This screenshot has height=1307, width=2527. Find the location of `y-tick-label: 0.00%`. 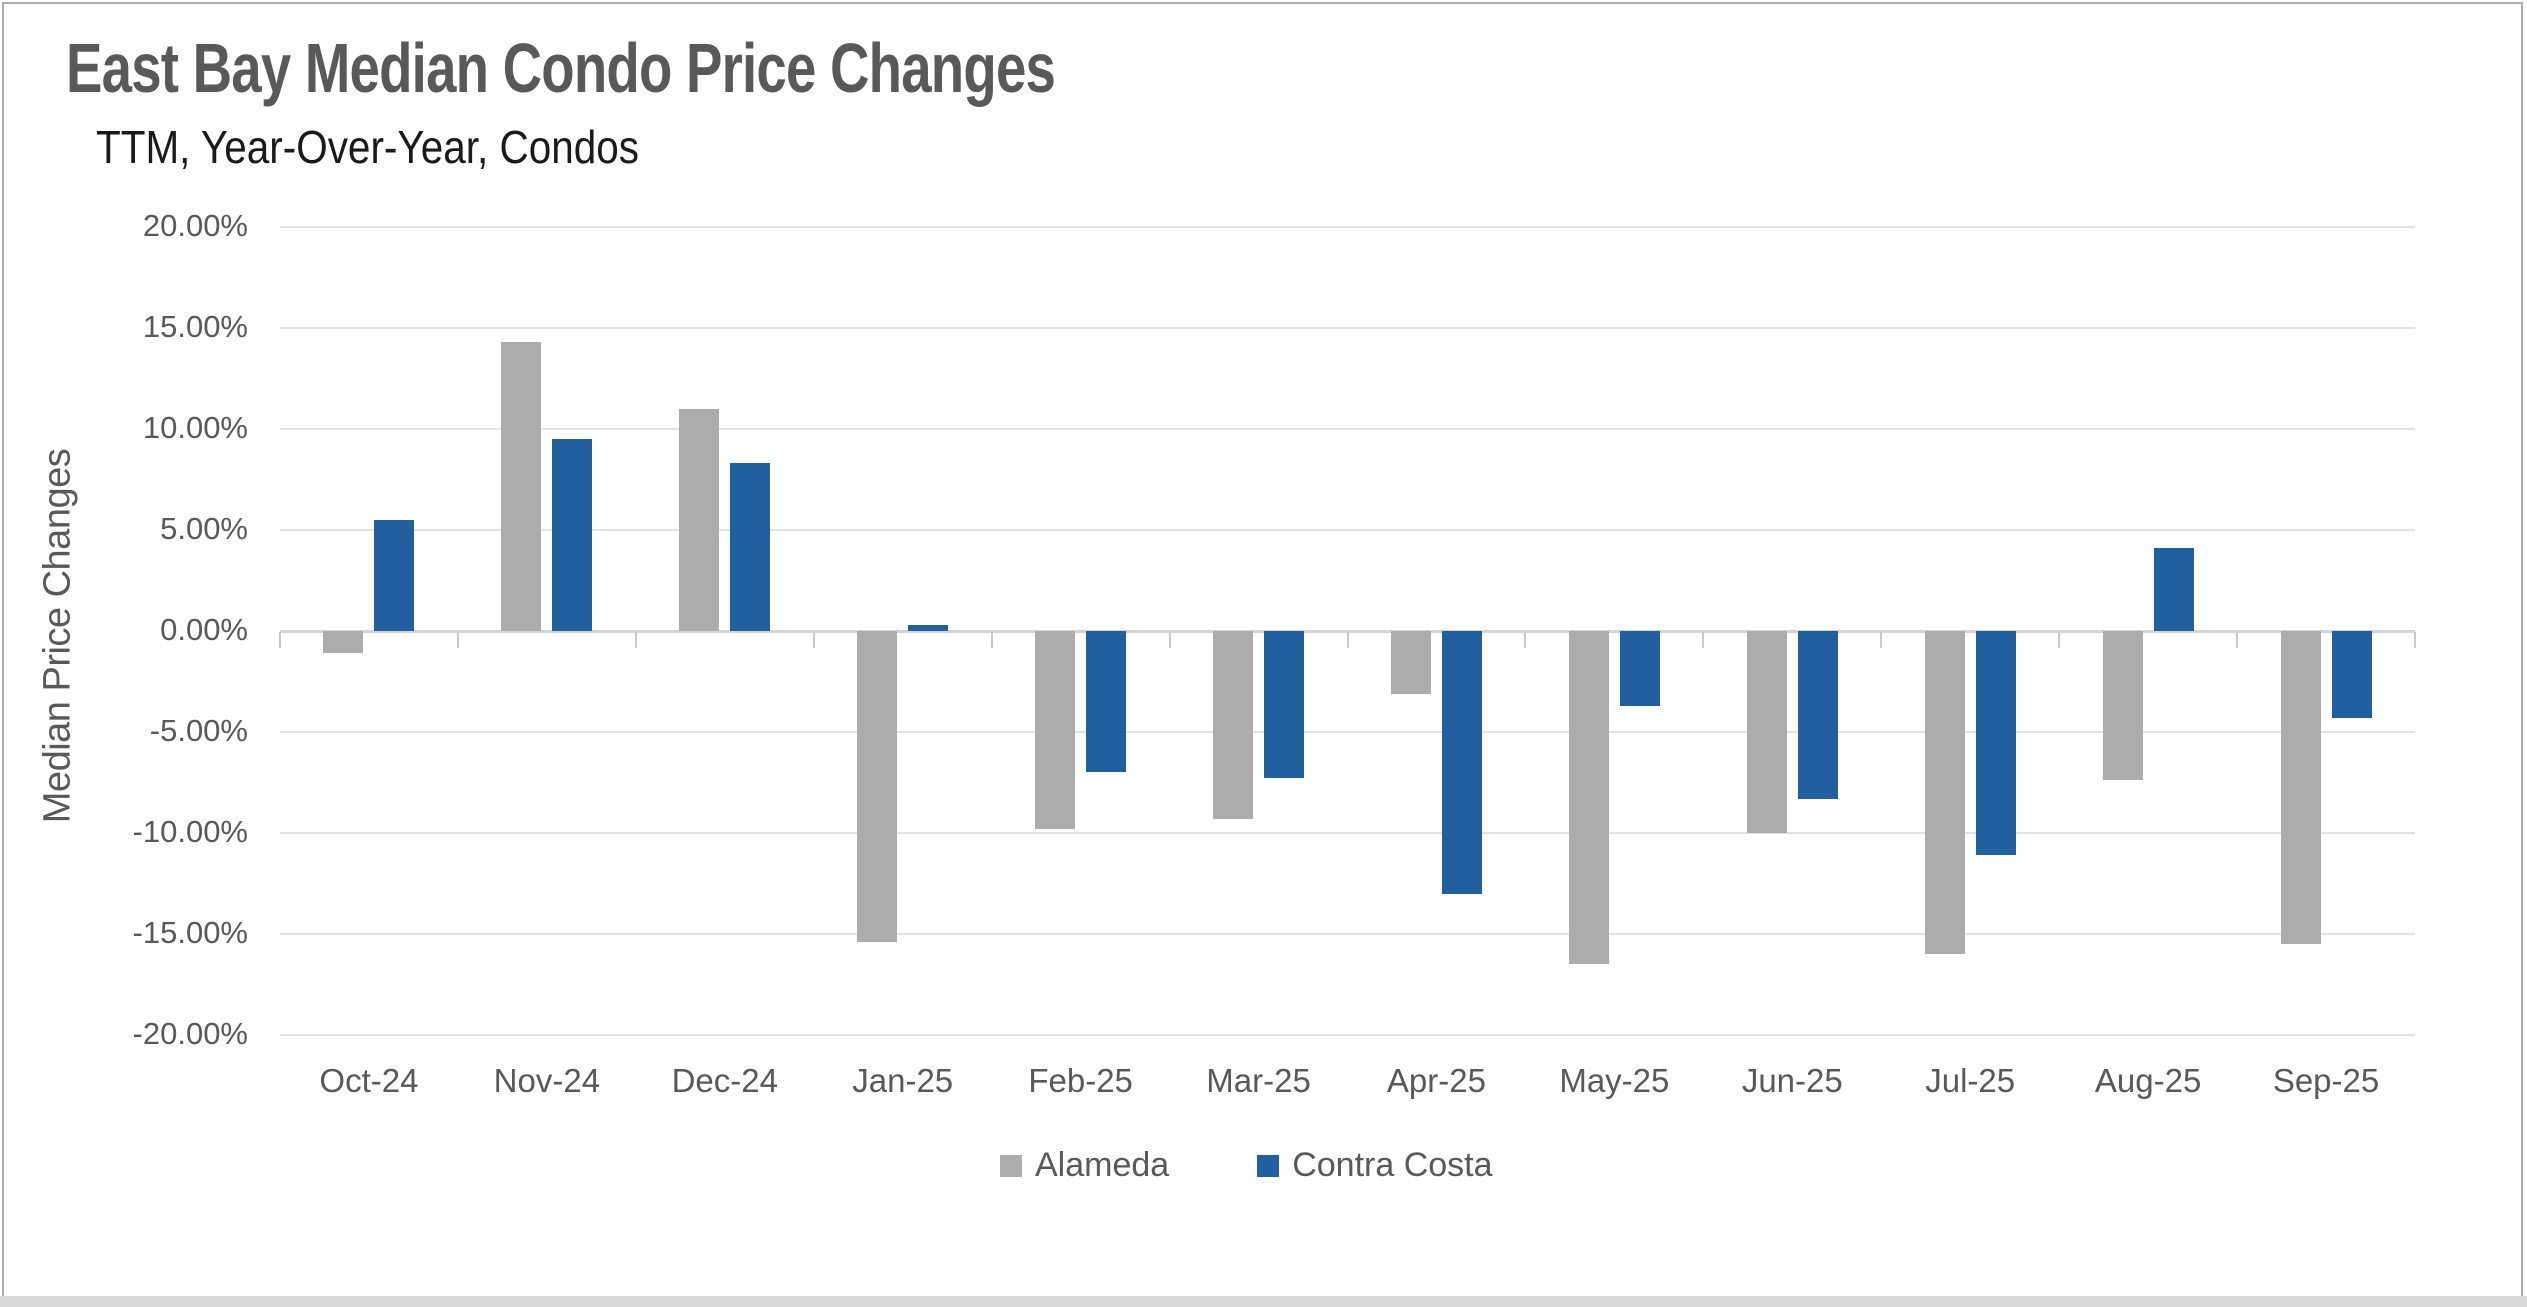

y-tick-label: 0.00% is located at coordinates (204, 629).